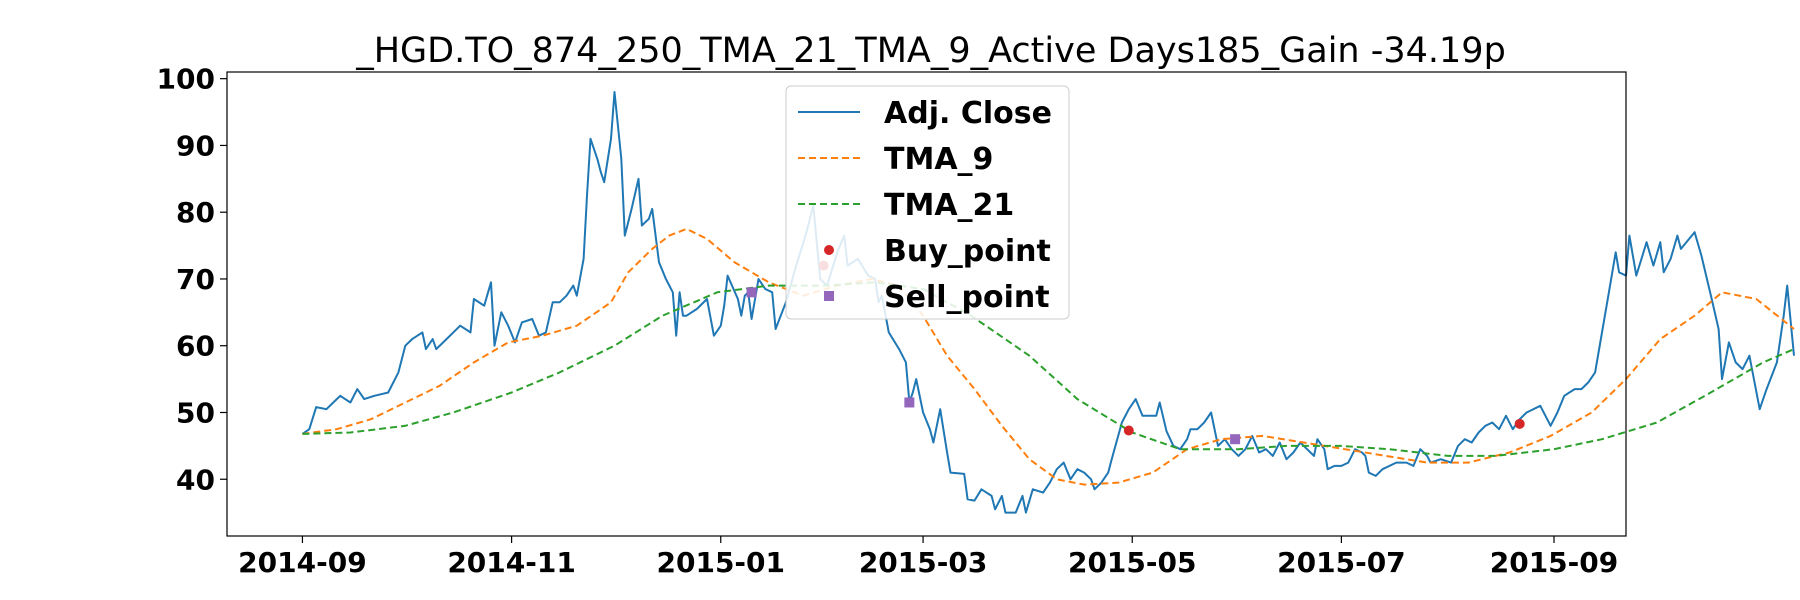 This screenshot has width=1800, height=600. What do you see at coordinates (968, 113) in the screenshot?
I see `legend-label-adj-close: Adj. Close` at bounding box center [968, 113].